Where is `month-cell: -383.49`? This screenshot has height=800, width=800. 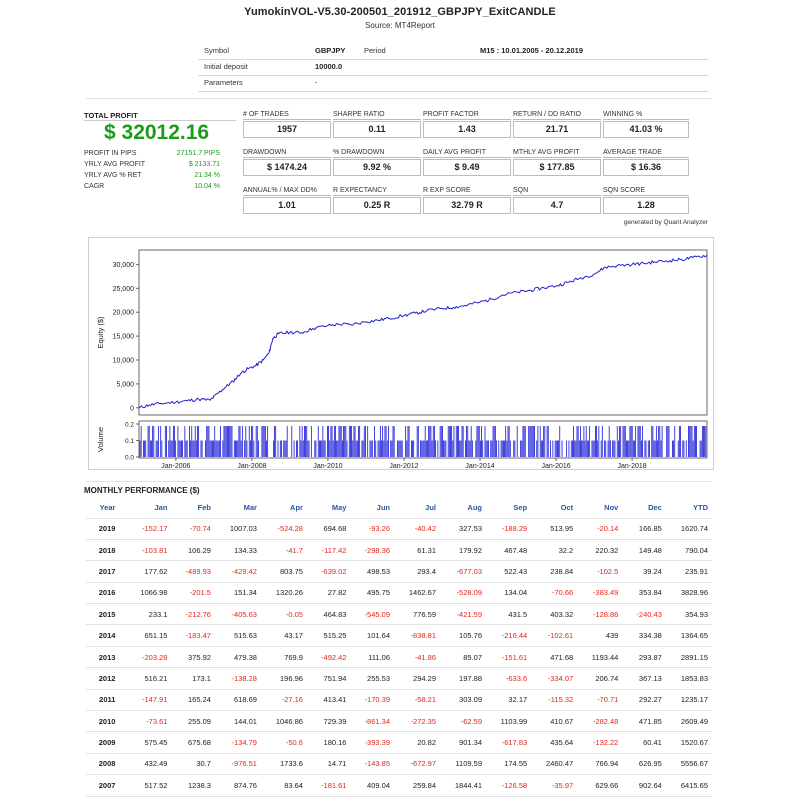
month-cell: -383.49 is located at coordinates (600, 592).